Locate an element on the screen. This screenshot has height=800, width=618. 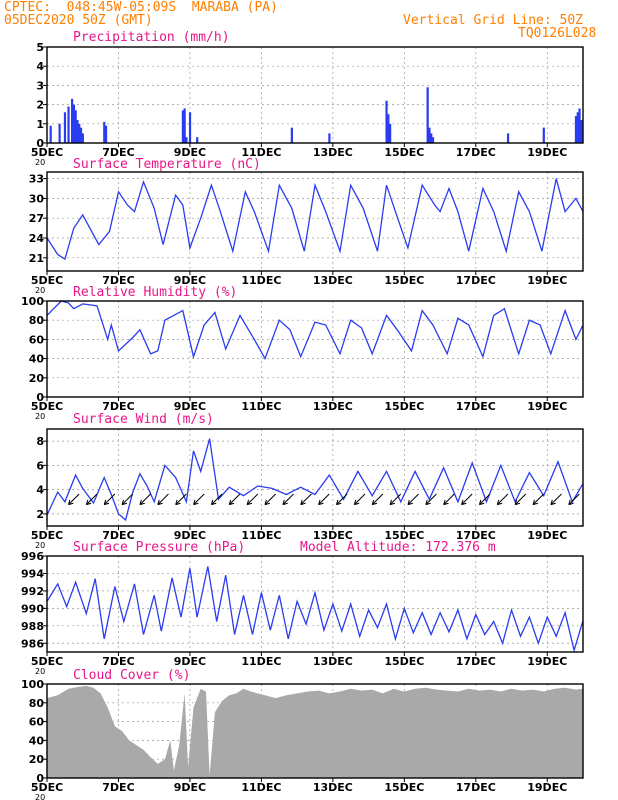
y-tick-label: 996 is located at coordinates (32, 556).